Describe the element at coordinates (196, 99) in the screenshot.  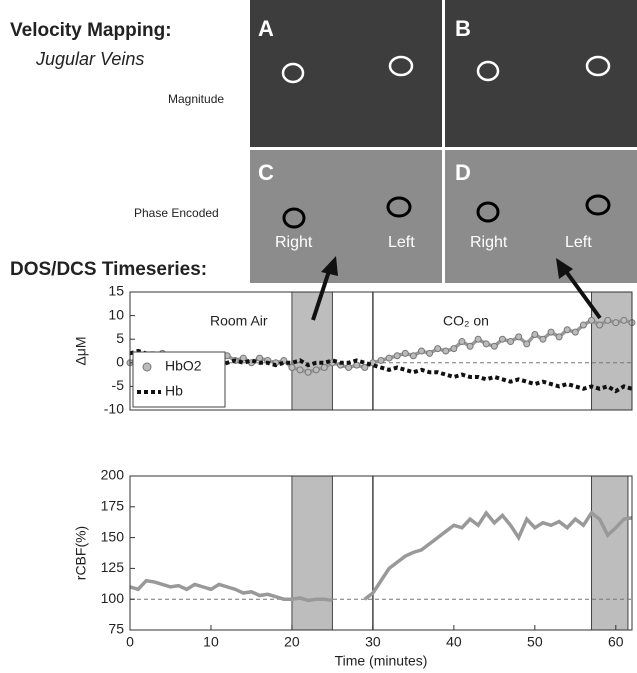
I see `row-label: Magnitude` at that location.